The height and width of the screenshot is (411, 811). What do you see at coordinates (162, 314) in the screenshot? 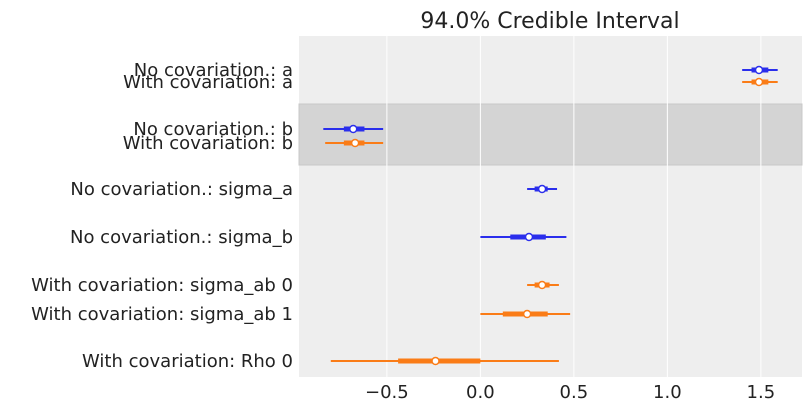
I see `row-label: With covariation: sigma_ab 1` at bounding box center [162, 314].